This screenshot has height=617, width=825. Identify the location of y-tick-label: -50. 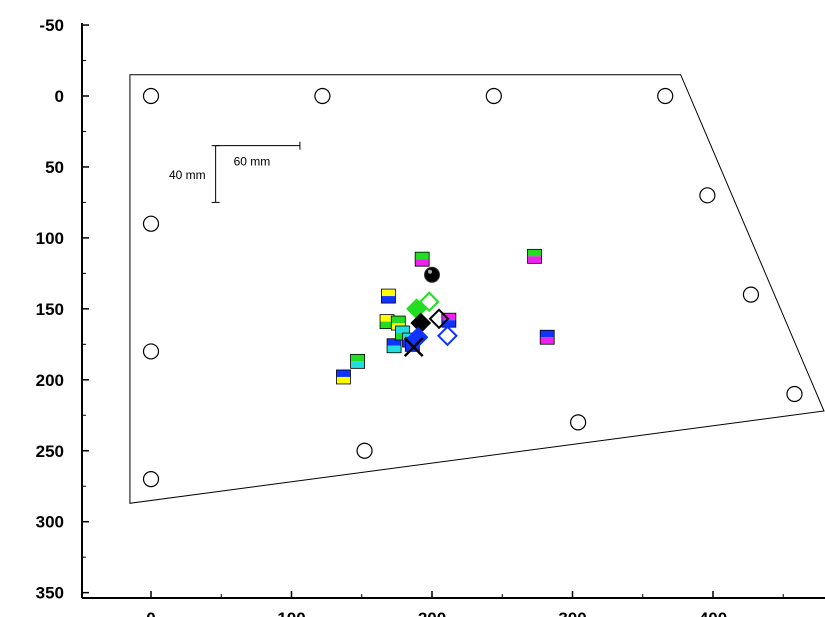
(51, 25).